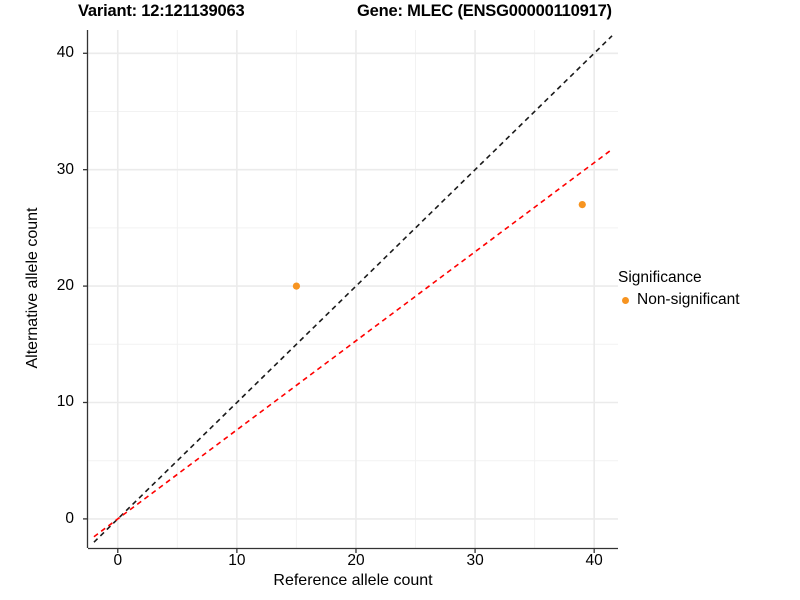  Describe the element at coordinates (660, 277) in the screenshot. I see `legend-title: Significance` at that location.